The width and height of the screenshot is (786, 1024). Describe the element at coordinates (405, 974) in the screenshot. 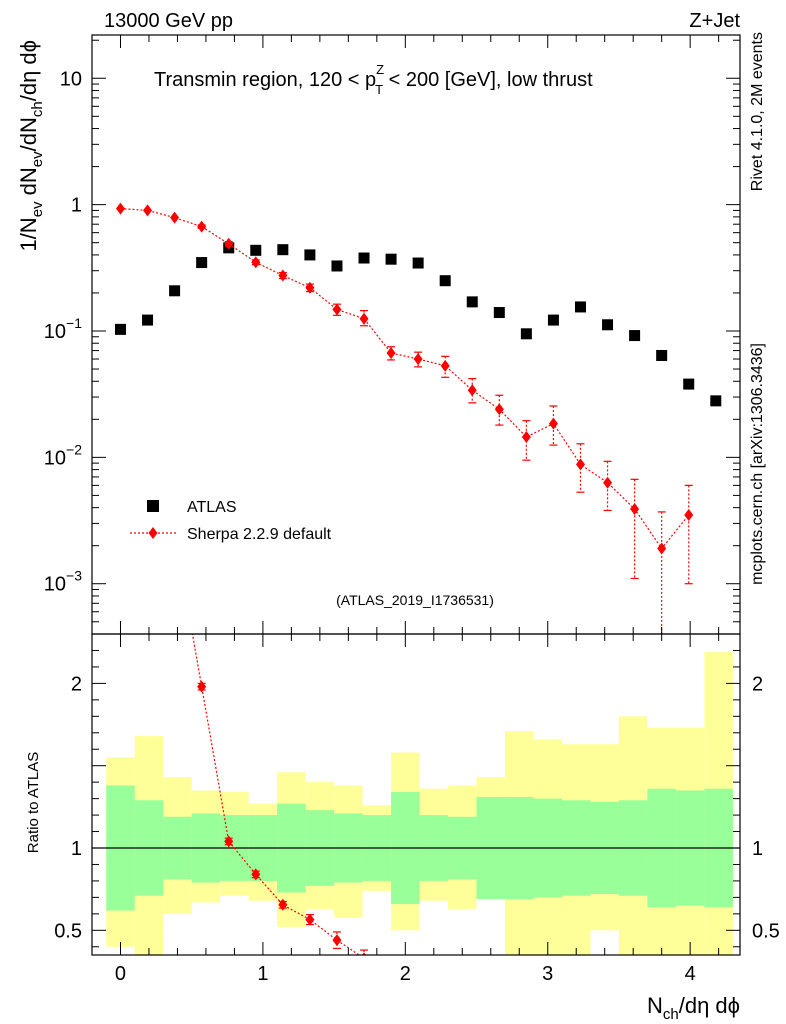

I see `x-tick-label: 2` at that location.